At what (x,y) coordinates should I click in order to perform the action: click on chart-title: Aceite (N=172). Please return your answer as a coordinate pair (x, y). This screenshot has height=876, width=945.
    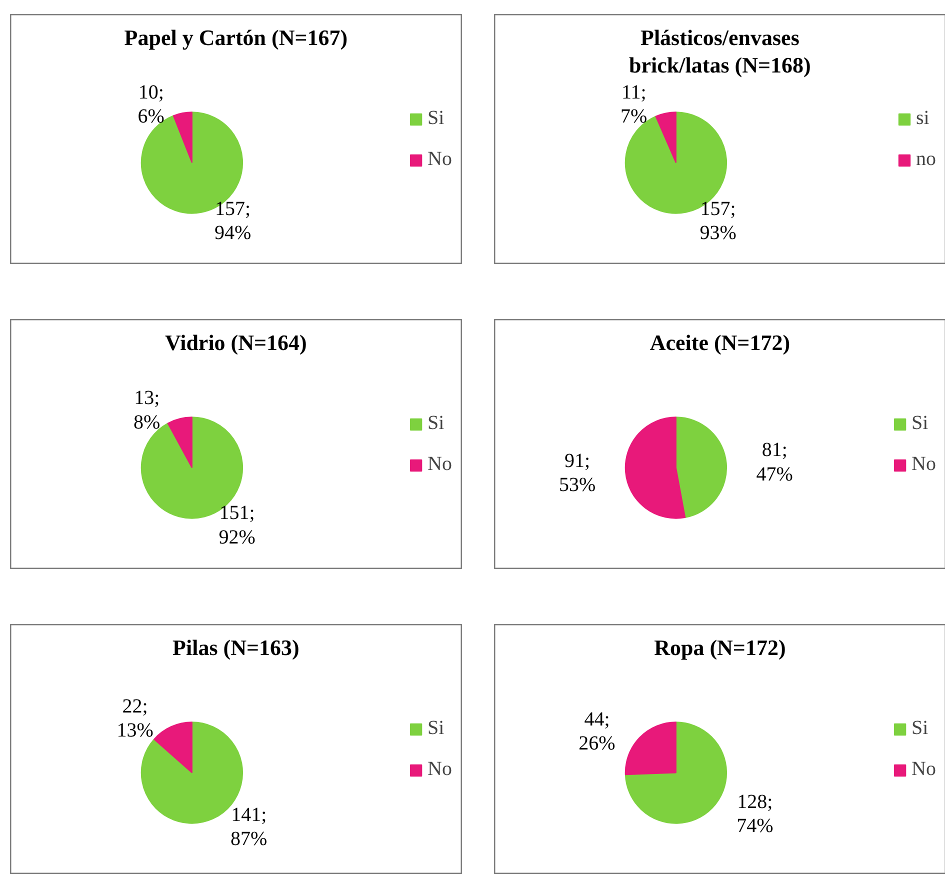
    Looking at the image, I should click on (720, 343).